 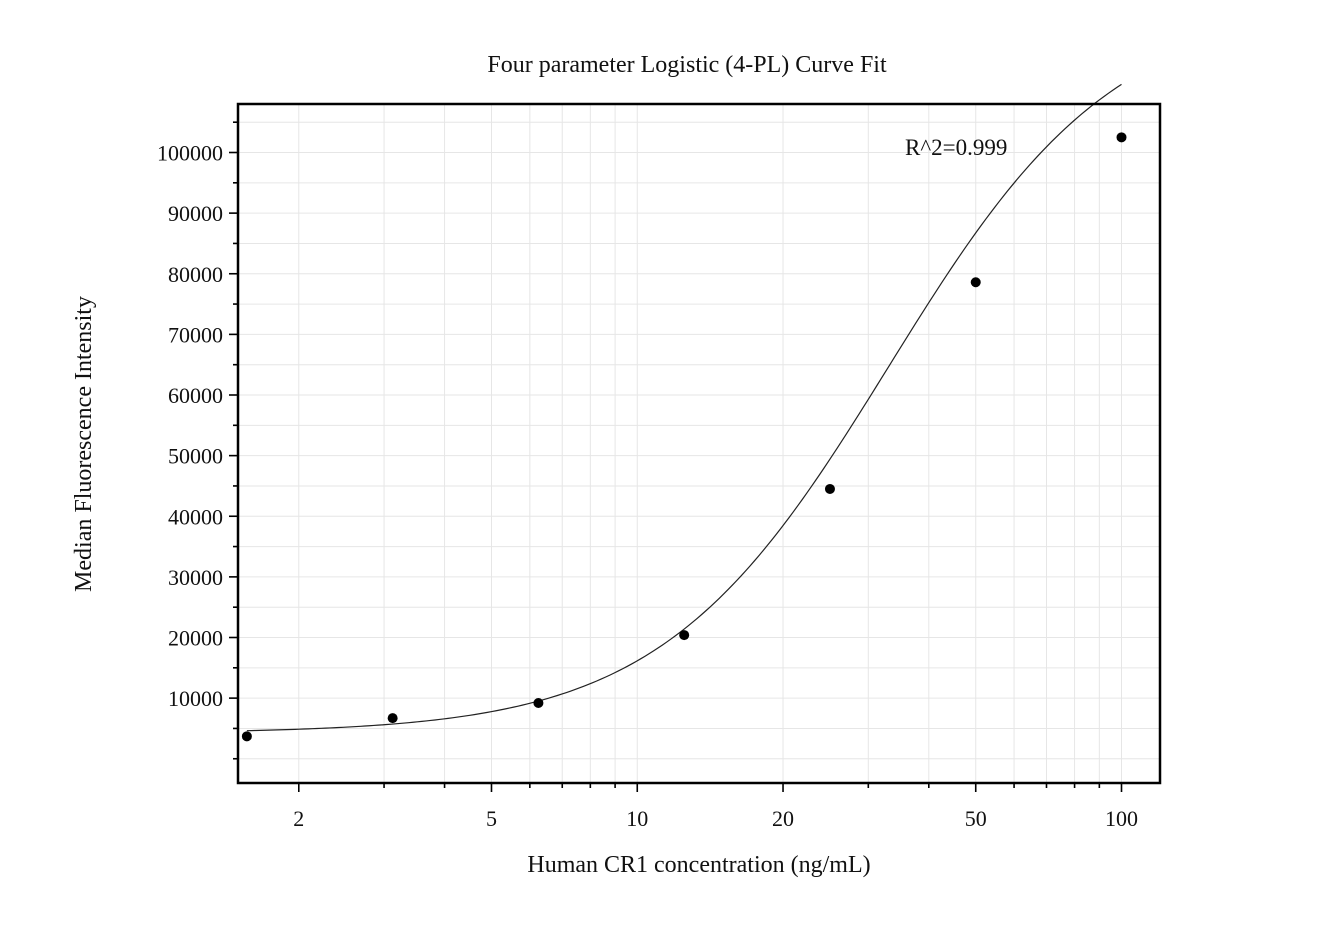 What do you see at coordinates (84, 444) in the screenshot?
I see `y-axis-label: Median Fluorescence Intensity` at bounding box center [84, 444].